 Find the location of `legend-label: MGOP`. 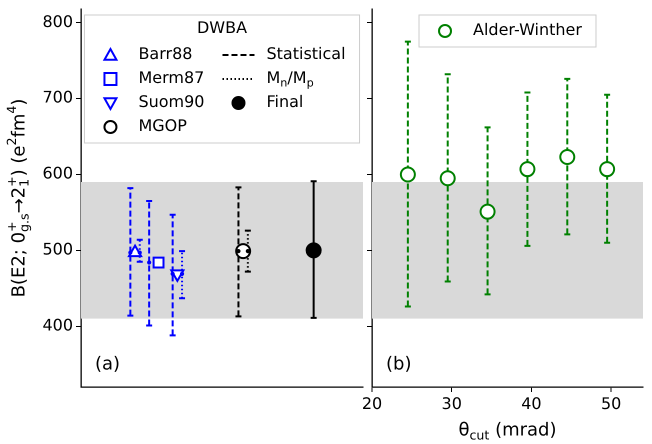

legend-label: MGOP is located at coordinates (163, 126).